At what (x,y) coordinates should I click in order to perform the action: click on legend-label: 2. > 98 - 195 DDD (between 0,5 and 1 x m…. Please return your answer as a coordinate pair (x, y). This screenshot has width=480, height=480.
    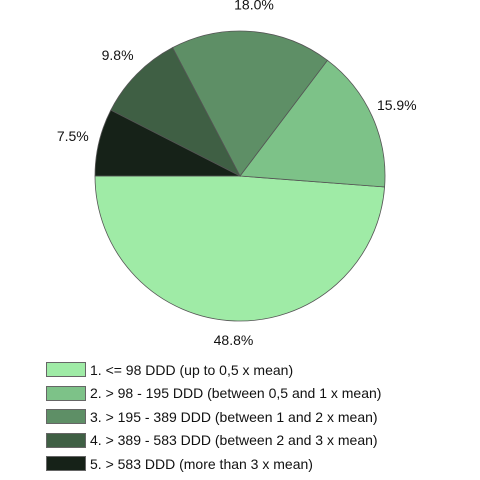
    Looking at the image, I should click on (236, 393).